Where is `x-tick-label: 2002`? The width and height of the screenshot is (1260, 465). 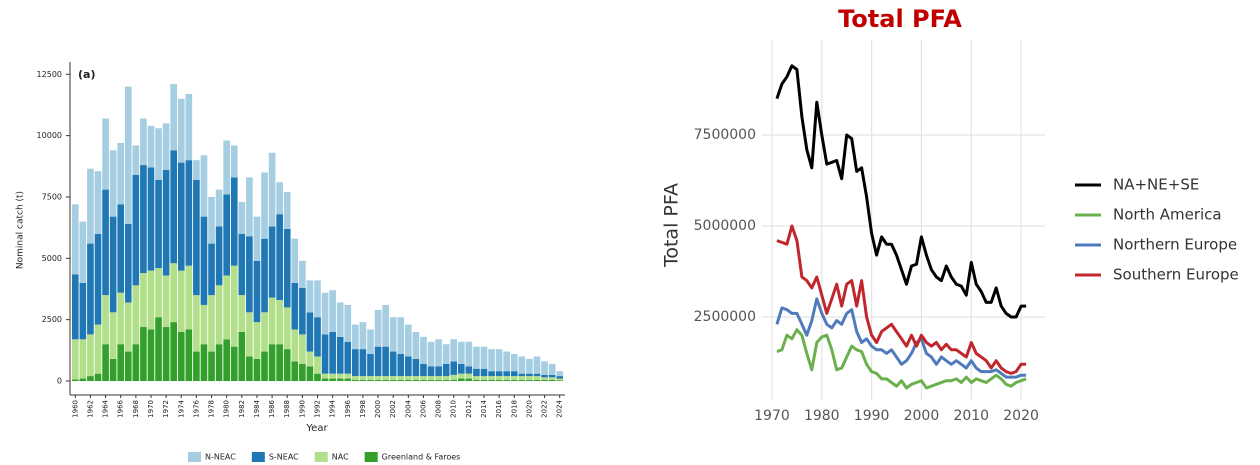 x-tick-label: 2002 is located at coordinates (393, 409).